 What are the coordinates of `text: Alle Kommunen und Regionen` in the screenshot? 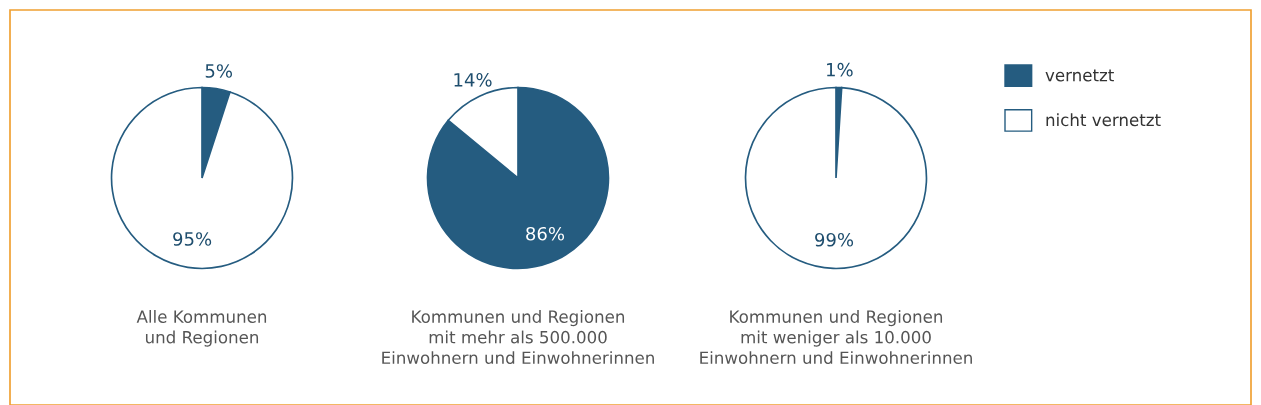 It's located at (201, 328).